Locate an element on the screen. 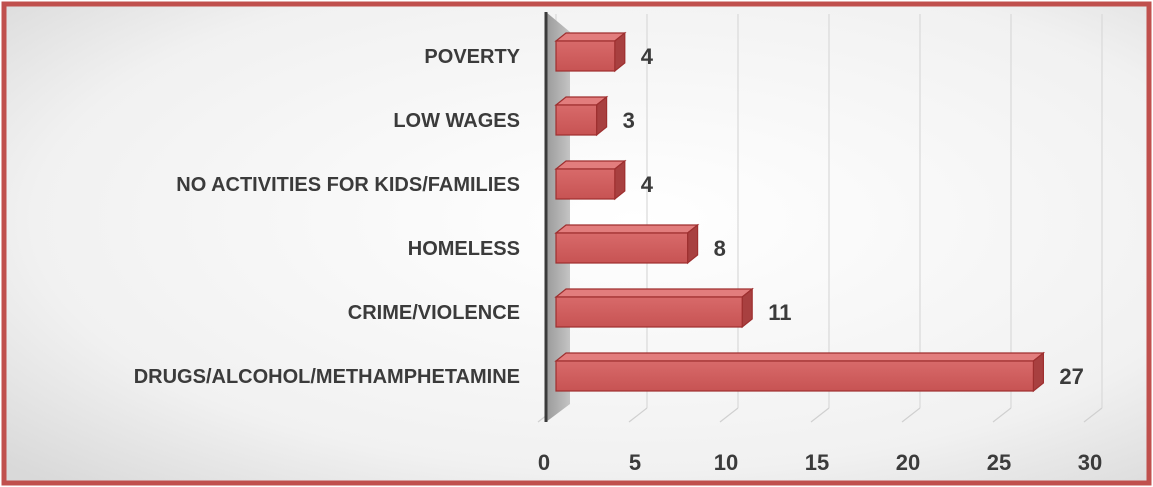 The width and height of the screenshot is (1153, 487). data-label: 3 is located at coordinates (629, 120).